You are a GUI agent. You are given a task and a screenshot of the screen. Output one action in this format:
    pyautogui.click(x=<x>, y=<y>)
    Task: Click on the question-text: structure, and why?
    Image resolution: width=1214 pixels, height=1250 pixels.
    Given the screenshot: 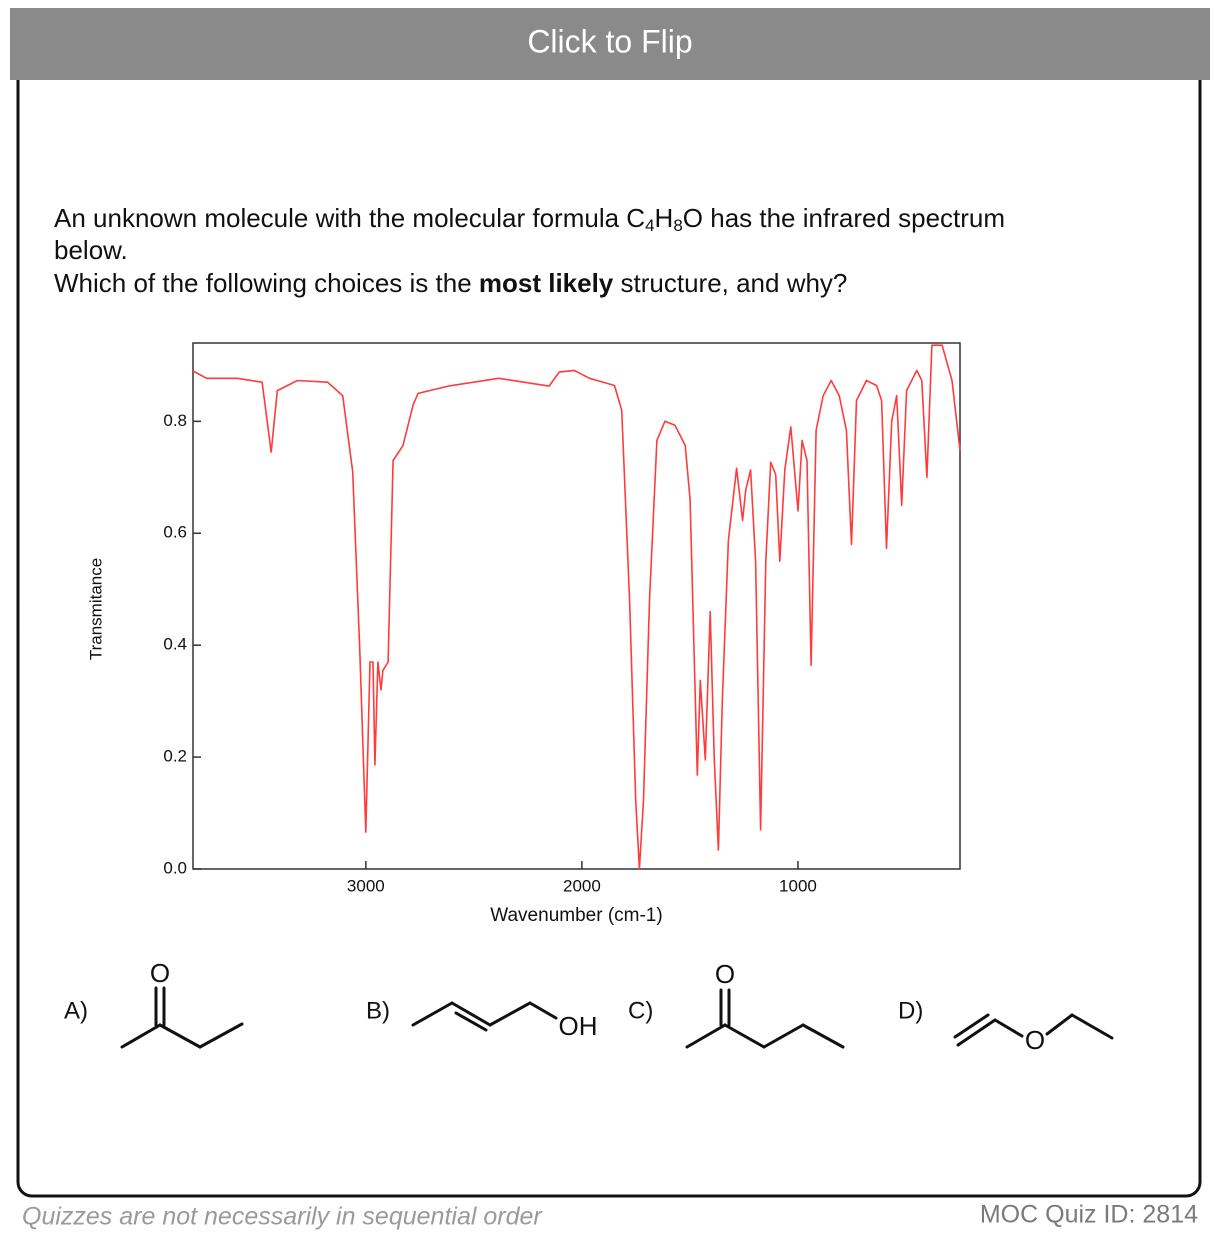 What is the action you would take?
    pyautogui.click(x=730, y=283)
    